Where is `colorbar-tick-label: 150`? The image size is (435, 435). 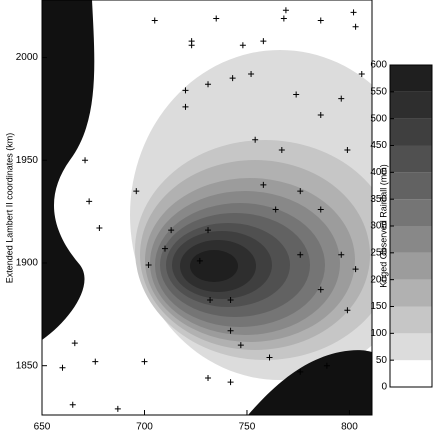
colorbar-tick-label: 150 is located at coordinates (378, 306).